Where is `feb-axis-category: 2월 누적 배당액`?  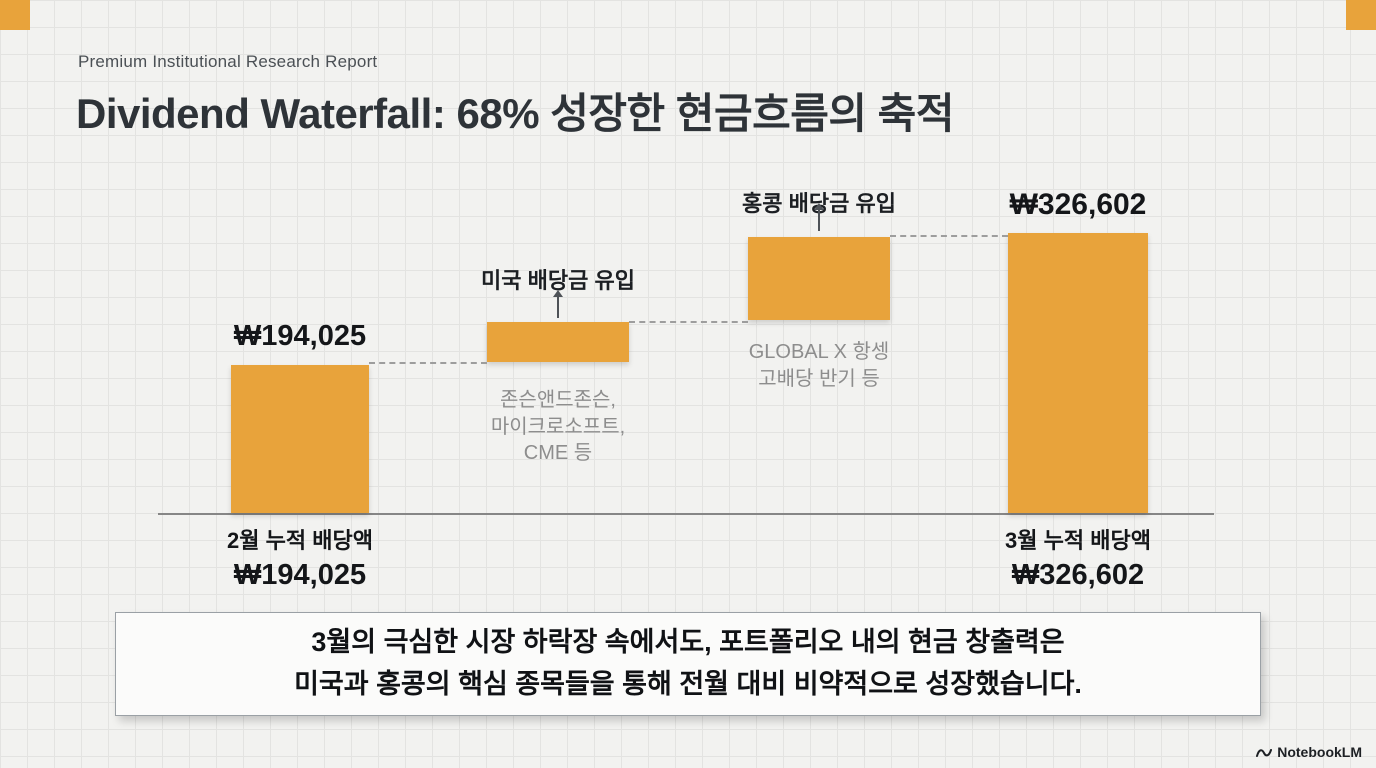 feb-axis-category: 2월 누적 배당액 is located at coordinates (300, 540).